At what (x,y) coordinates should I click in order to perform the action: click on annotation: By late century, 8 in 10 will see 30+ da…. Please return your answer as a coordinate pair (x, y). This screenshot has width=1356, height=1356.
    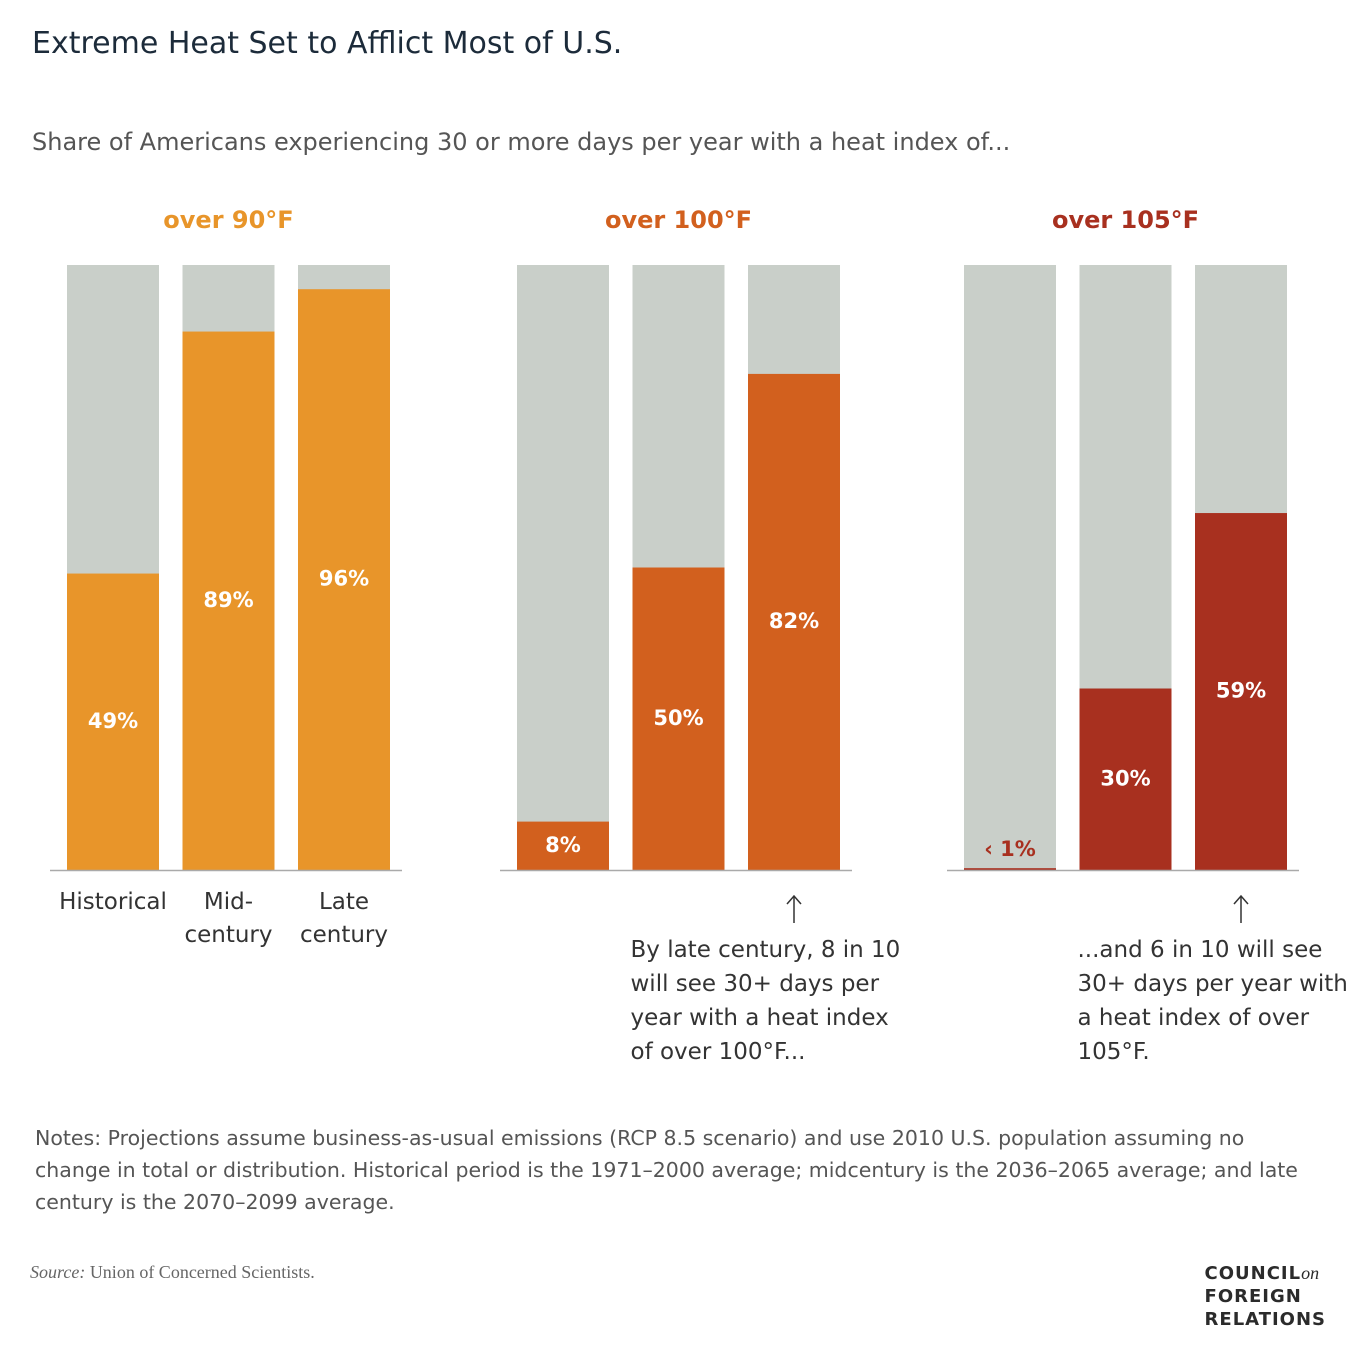
    Looking at the image, I should click on (765, 1001).